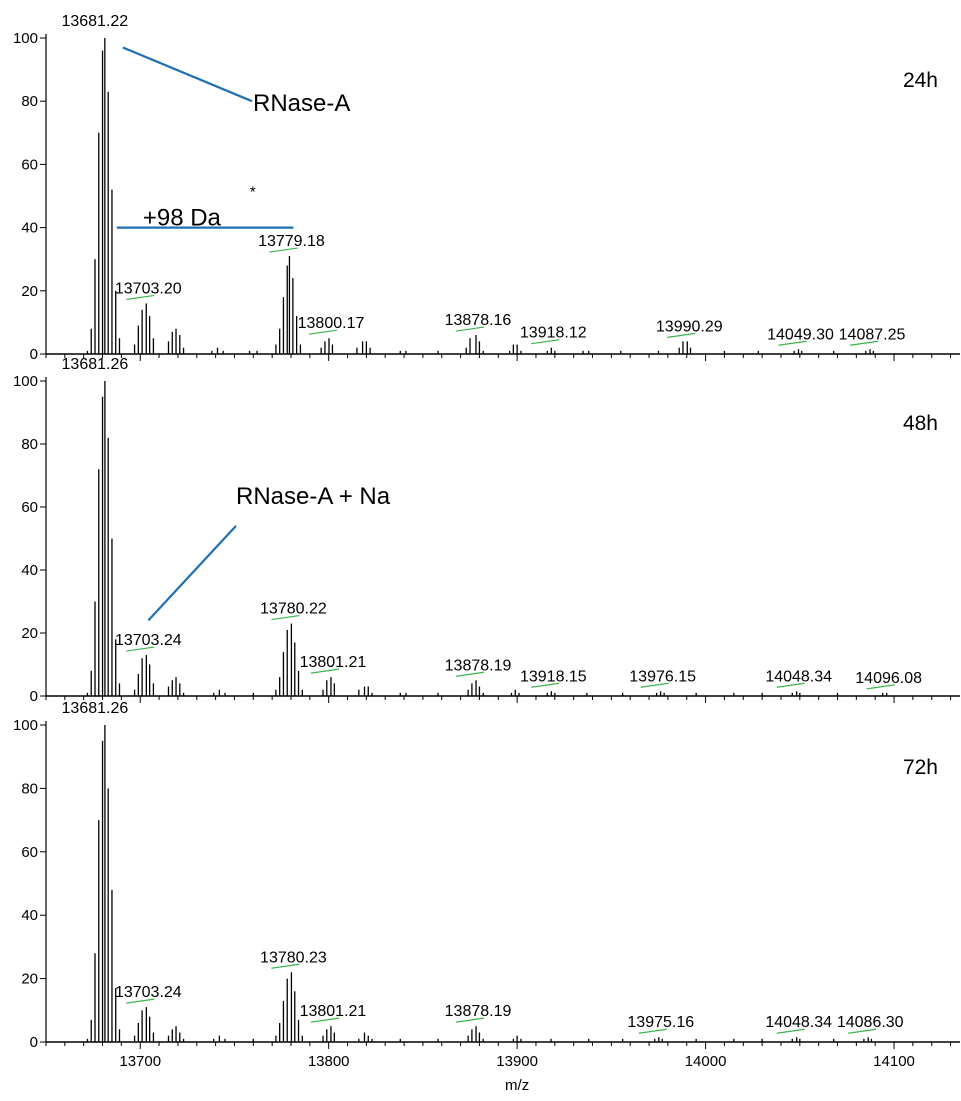 The width and height of the screenshot is (961, 1101). What do you see at coordinates (920, 423) in the screenshot?
I see `panel-label: 48h` at bounding box center [920, 423].